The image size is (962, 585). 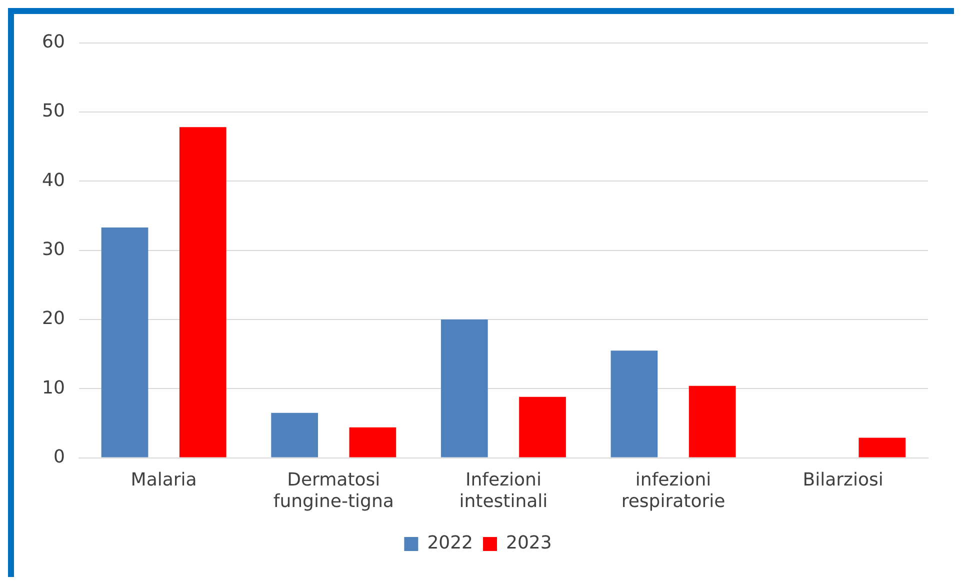 I want to click on y-tick-label: 30, so click(x=53, y=249).